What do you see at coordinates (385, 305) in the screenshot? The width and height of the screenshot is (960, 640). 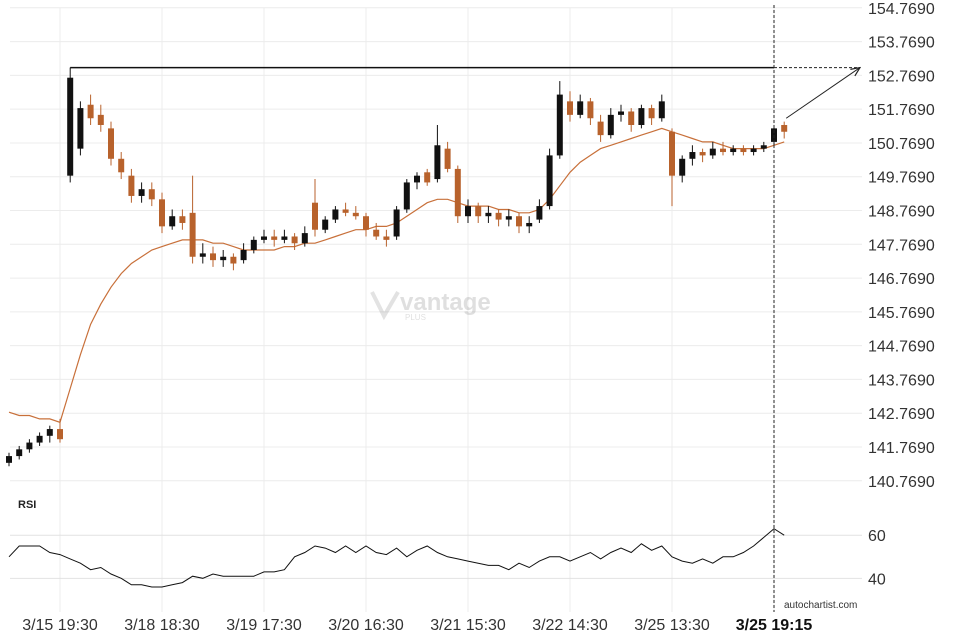 I see `watermark-logo` at bounding box center [385, 305].